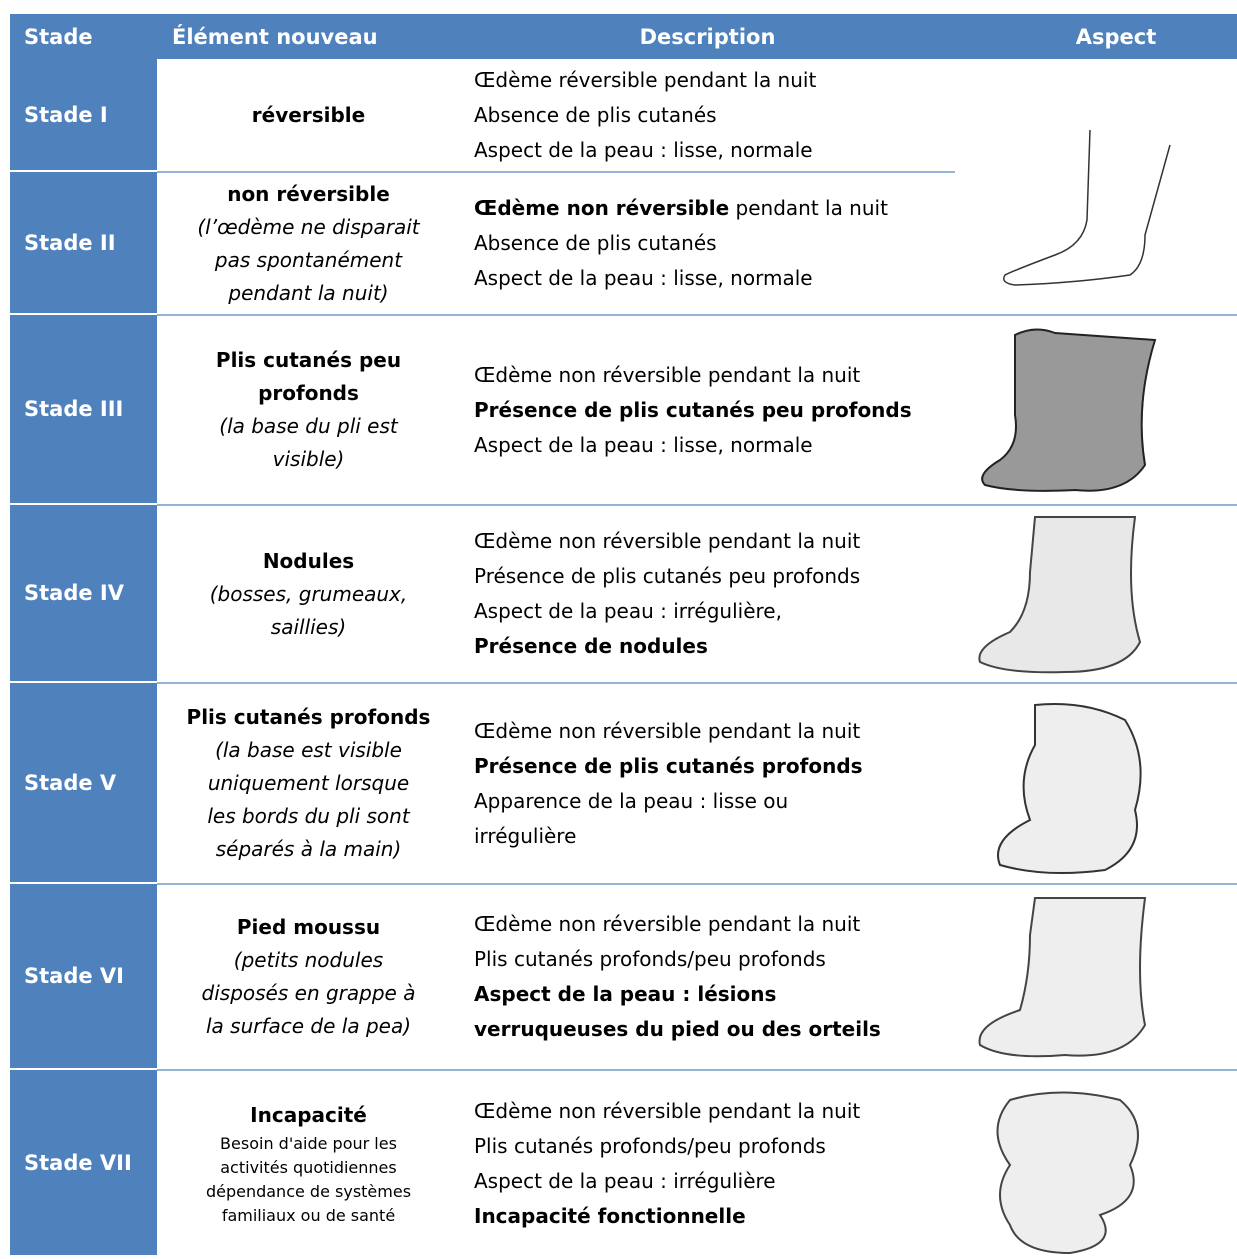 The image size is (1237, 1259). Describe the element at coordinates (308, 1026) in the screenshot. I see `element-subtitle: la surface de la pea)` at that location.